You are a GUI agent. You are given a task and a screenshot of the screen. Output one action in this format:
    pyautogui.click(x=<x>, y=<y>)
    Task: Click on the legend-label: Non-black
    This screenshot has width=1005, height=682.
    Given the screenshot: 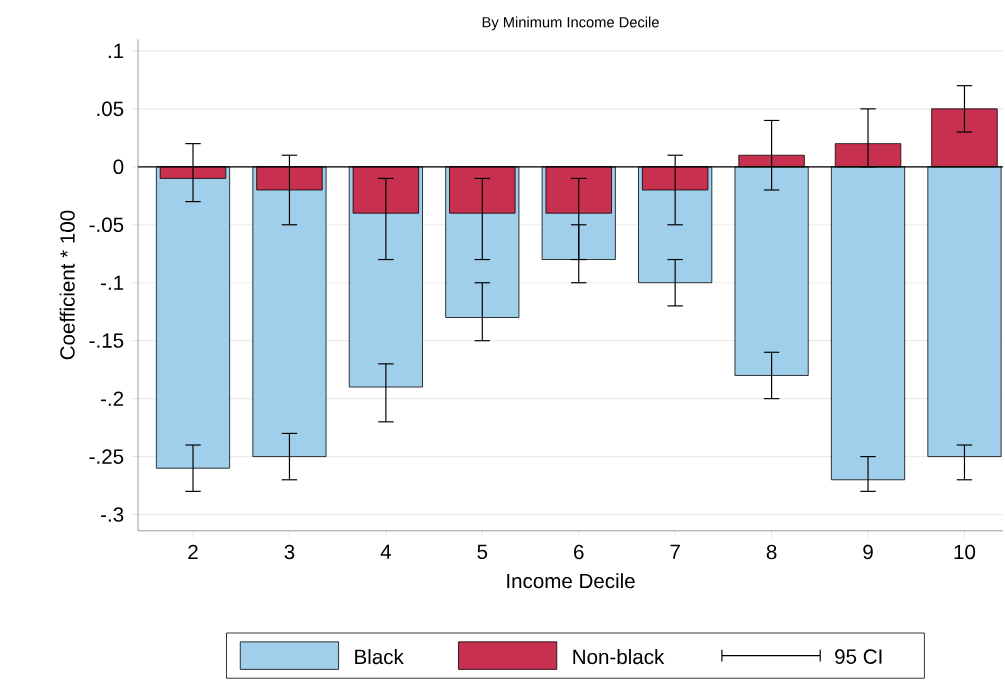 What is the action you would take?
    pyautogui.click(x=619, y=656)
    